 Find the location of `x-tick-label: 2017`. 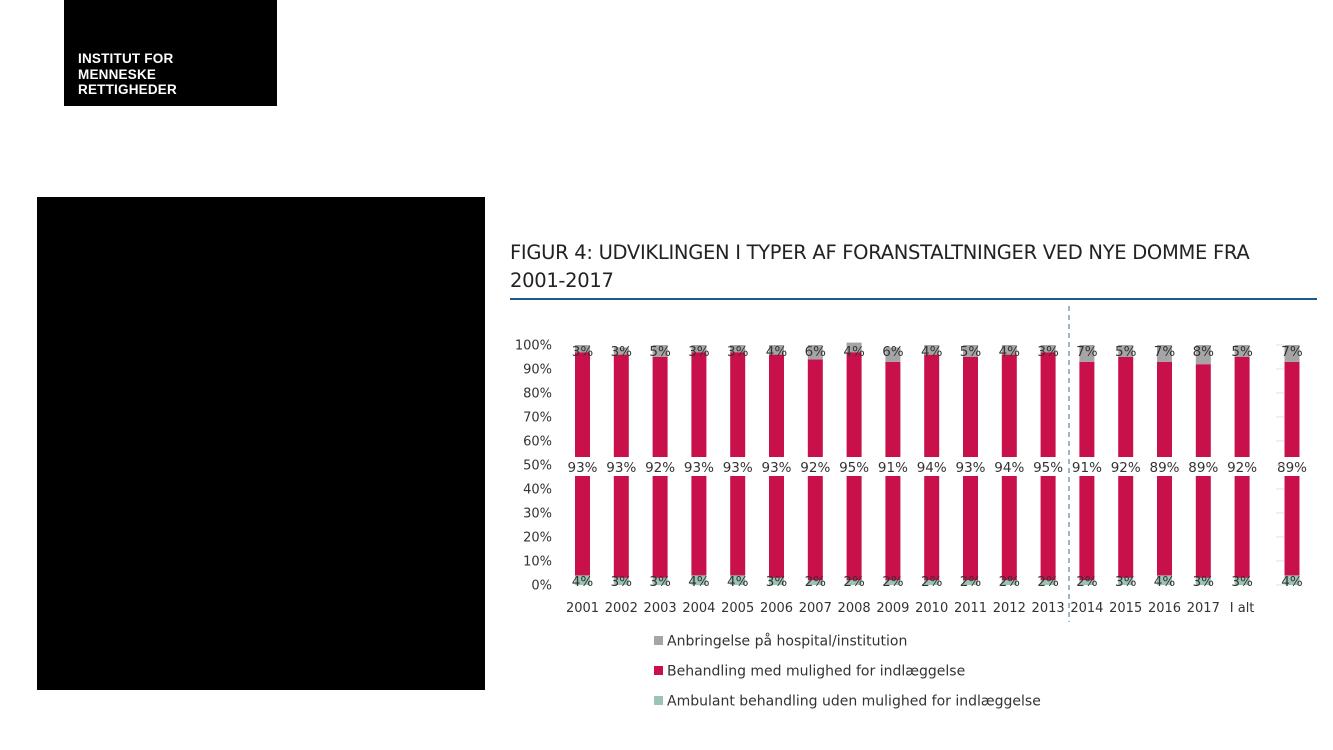

x-tick-label: 2017 is located at coordinates (1203, 608).